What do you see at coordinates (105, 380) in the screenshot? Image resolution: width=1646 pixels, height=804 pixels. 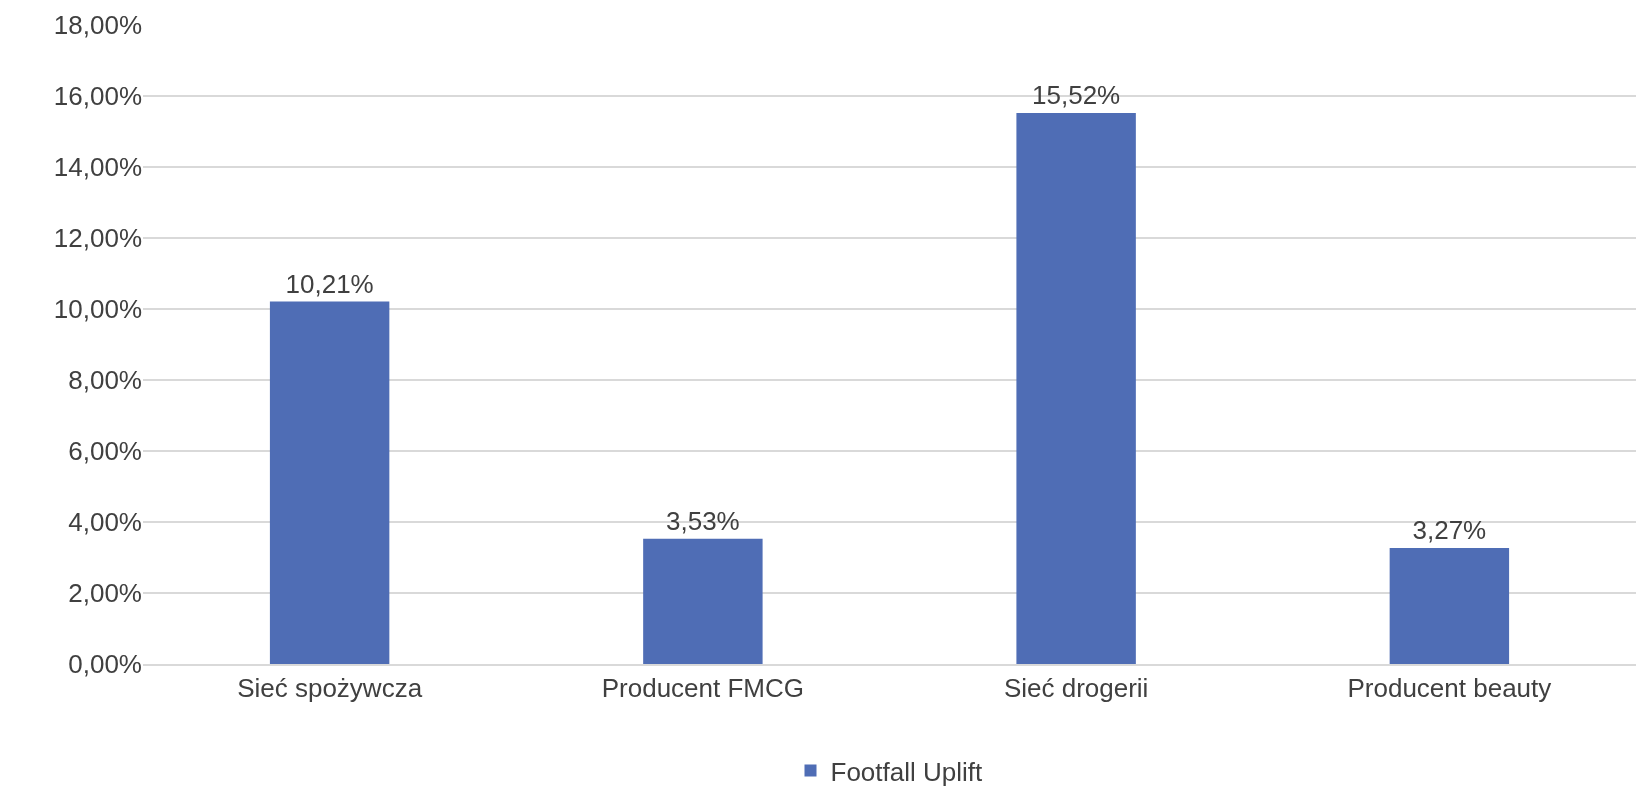 I see `y-tick-label: 8,00%` at bounding box center [105, 380].